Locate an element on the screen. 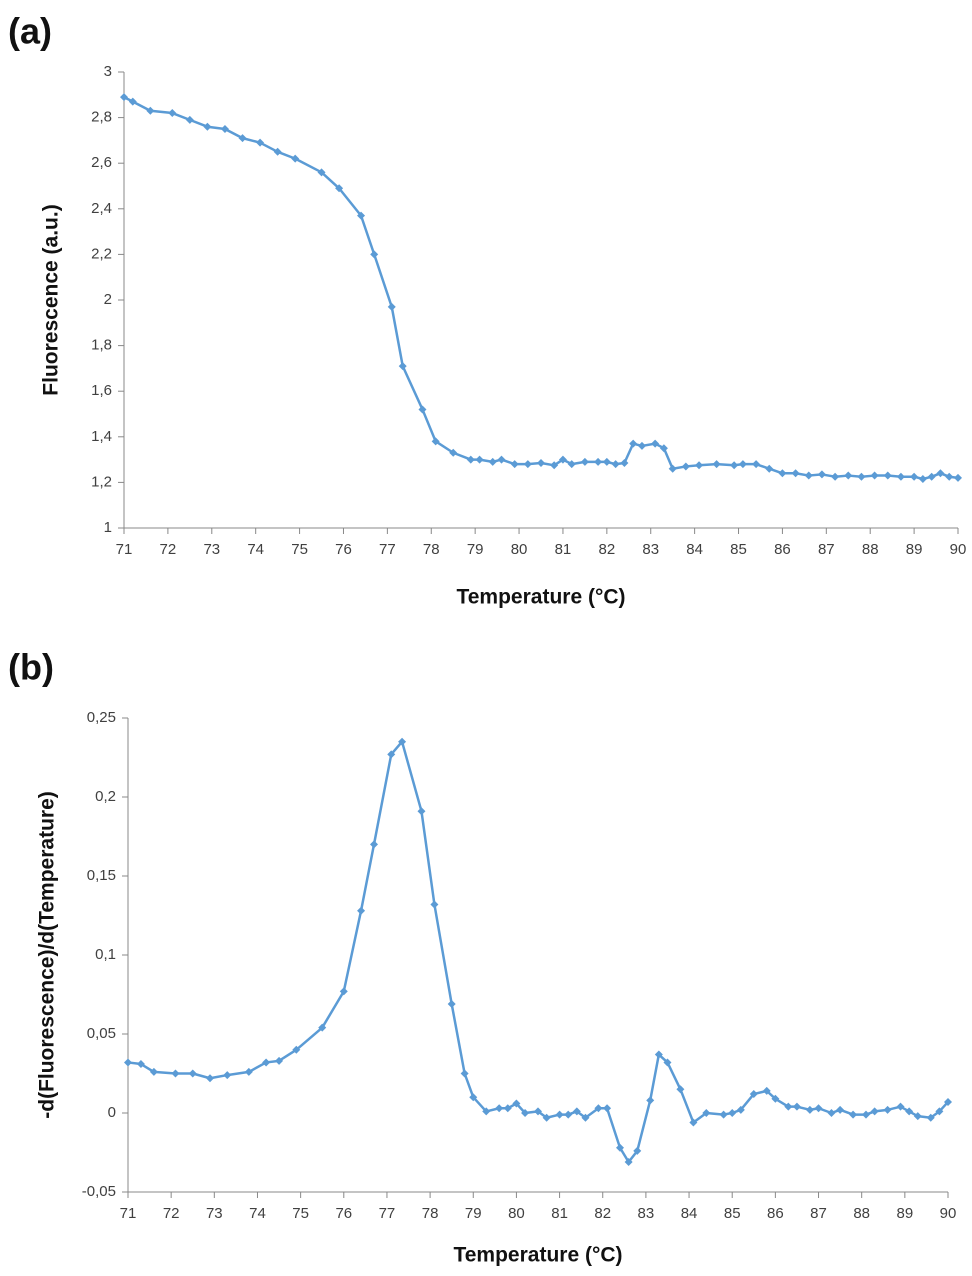 The image size is (972, 1276). x-tick-label: 77 is located at coordinates (387, 1213).